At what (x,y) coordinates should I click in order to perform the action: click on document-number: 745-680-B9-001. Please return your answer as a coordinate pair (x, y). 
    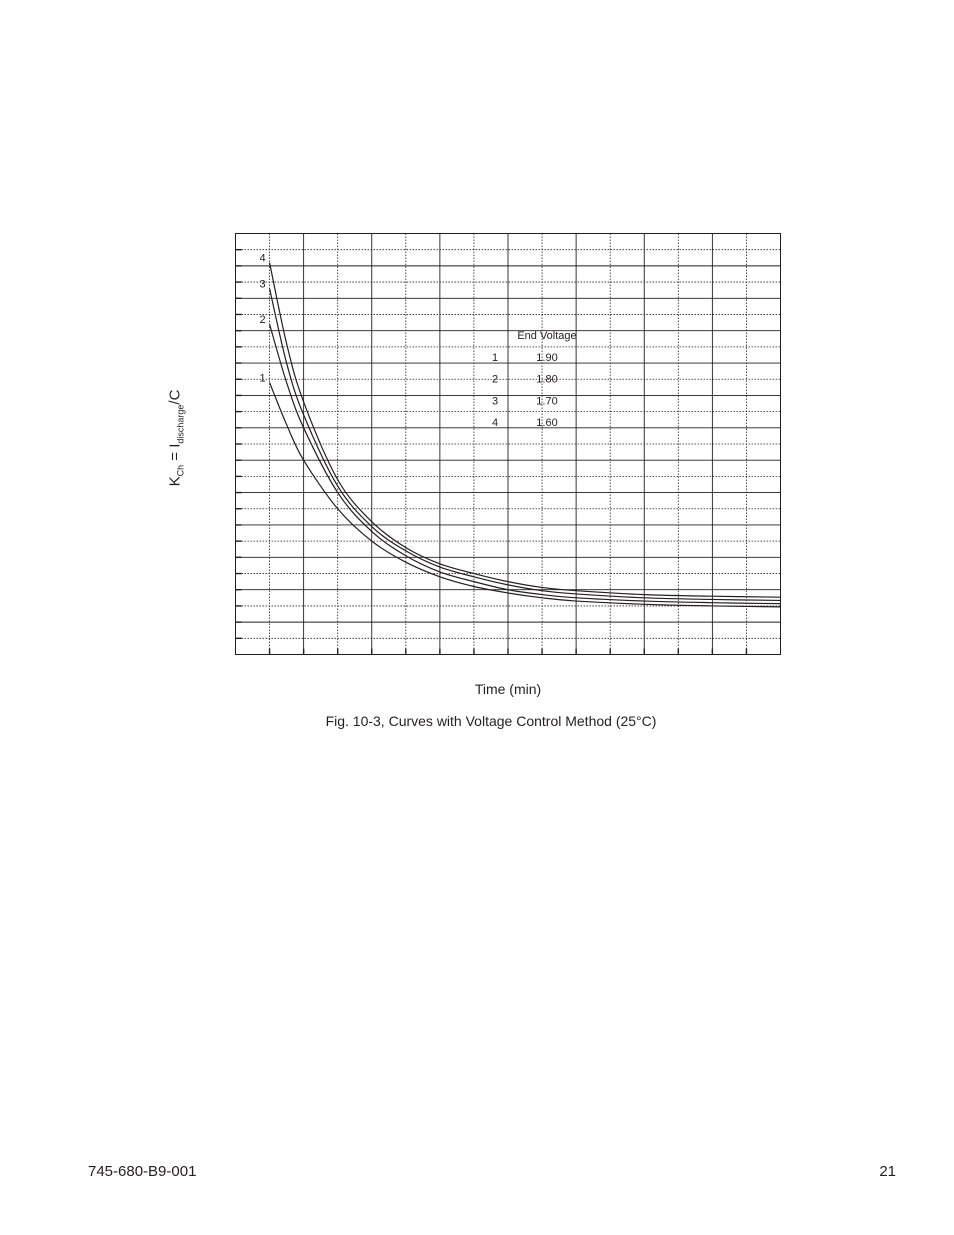
    Looking at the image, I should click on (142, 1171).